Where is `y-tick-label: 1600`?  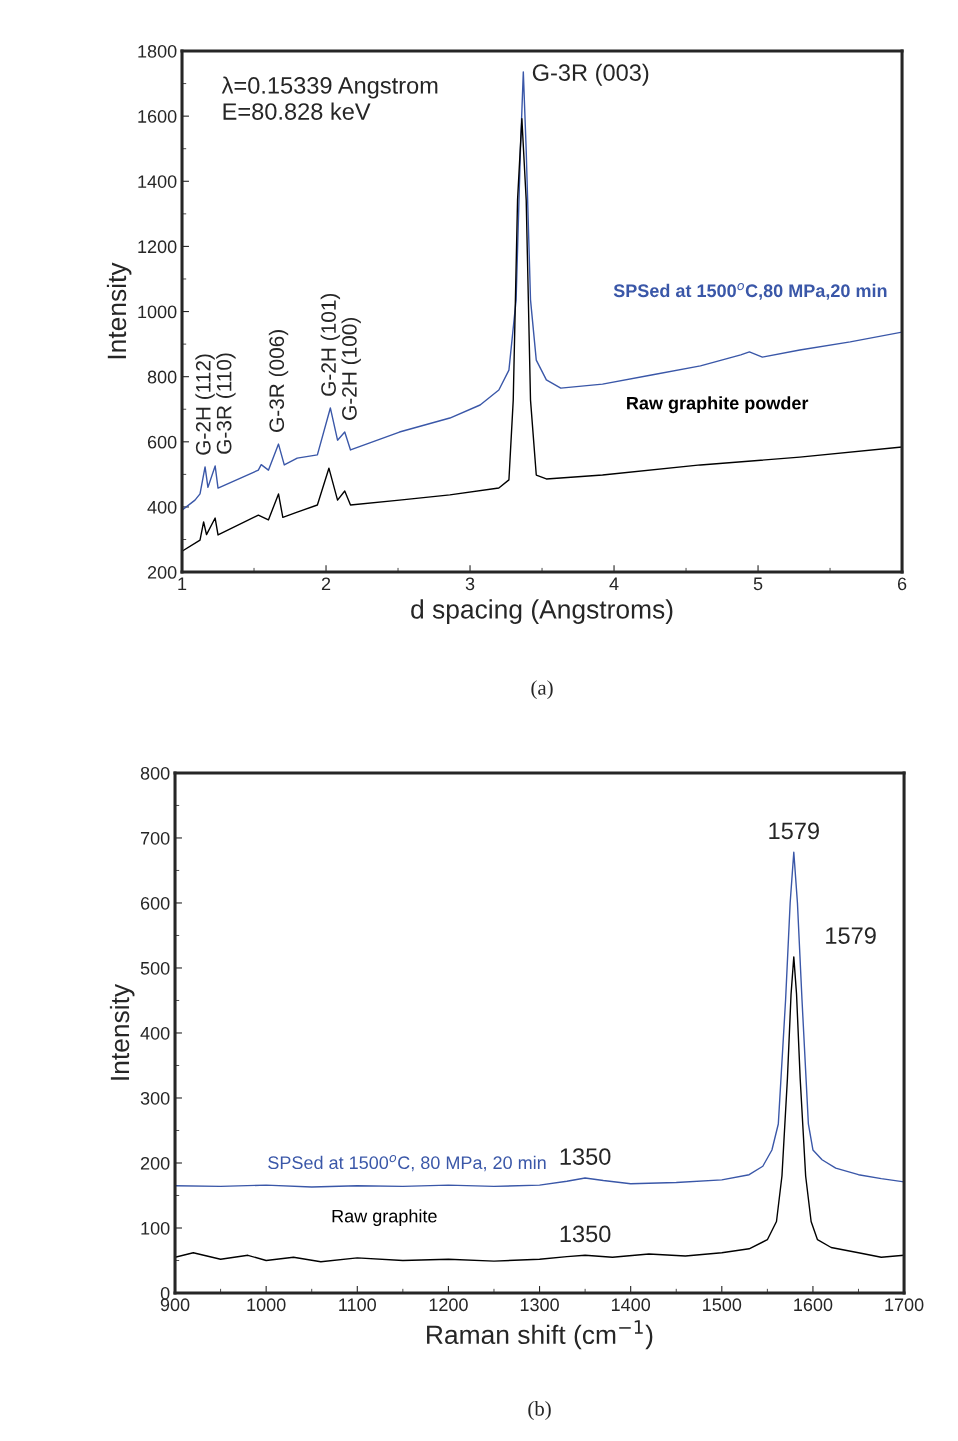
y-tick-label: 1600 is located at coordinates (157, 116).